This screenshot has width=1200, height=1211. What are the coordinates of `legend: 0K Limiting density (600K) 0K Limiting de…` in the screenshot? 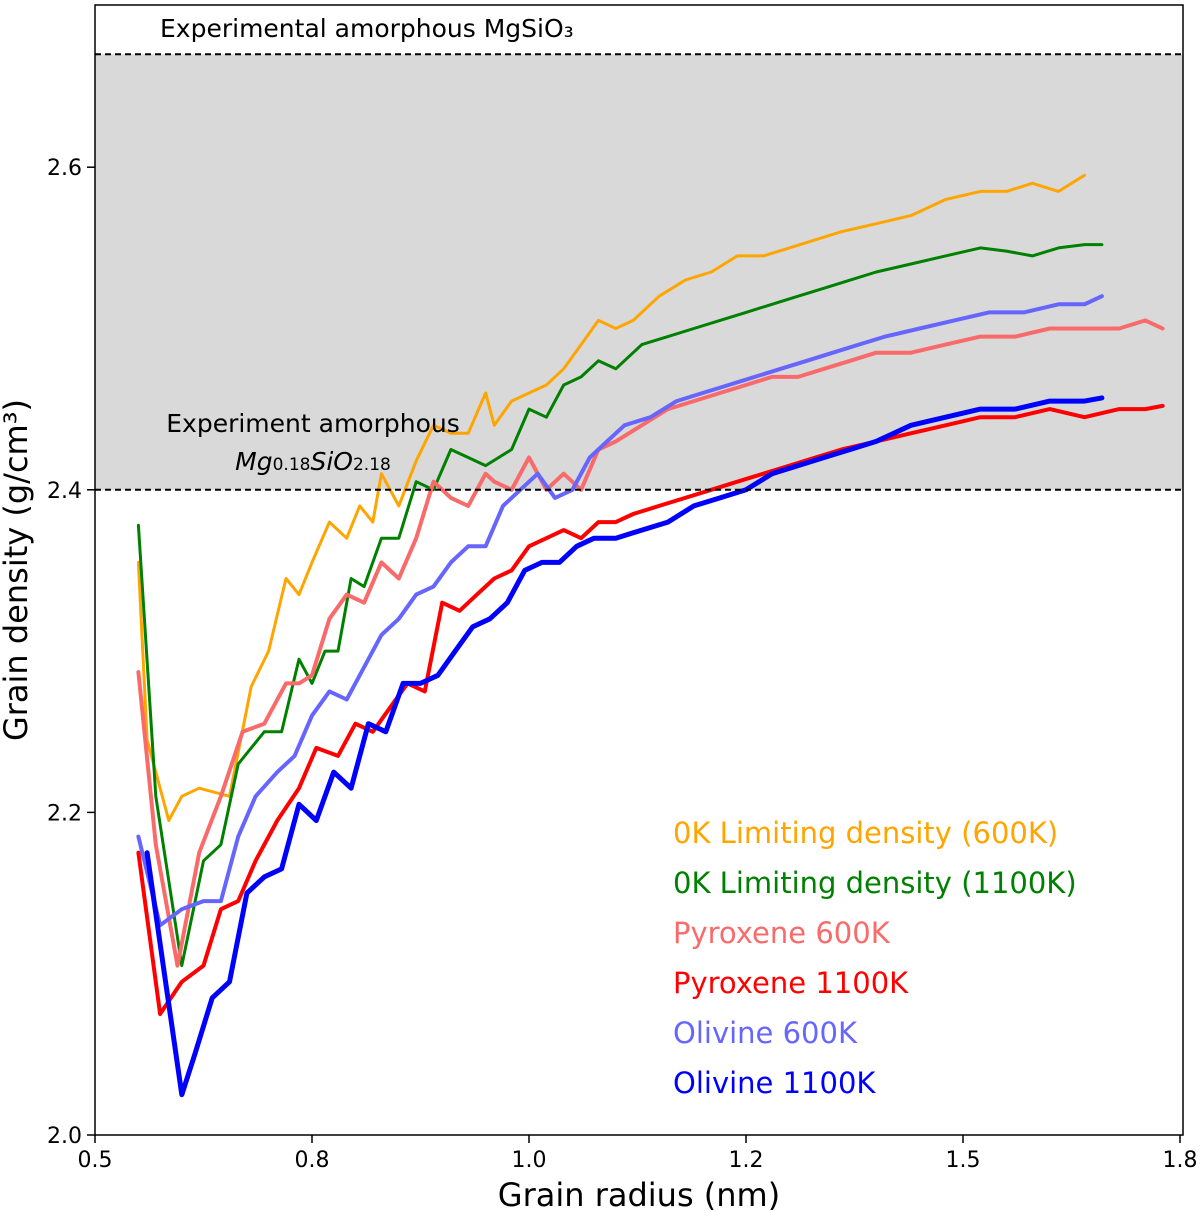 It's located at (875, 958).